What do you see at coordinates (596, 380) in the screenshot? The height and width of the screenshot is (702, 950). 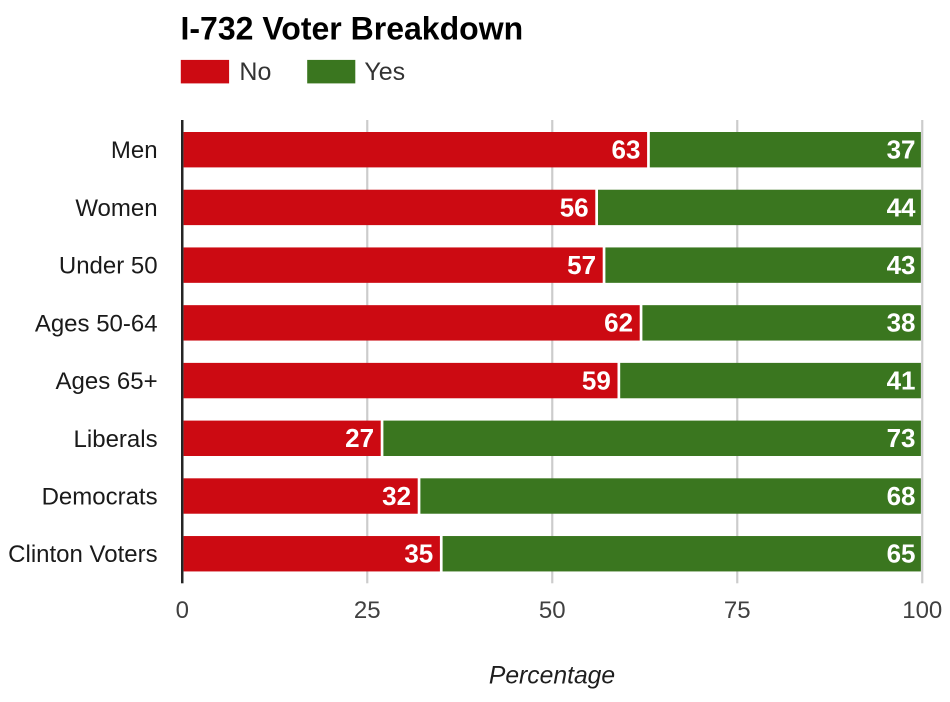 I see `svg-text: 59` at bounding box center [596, 380].